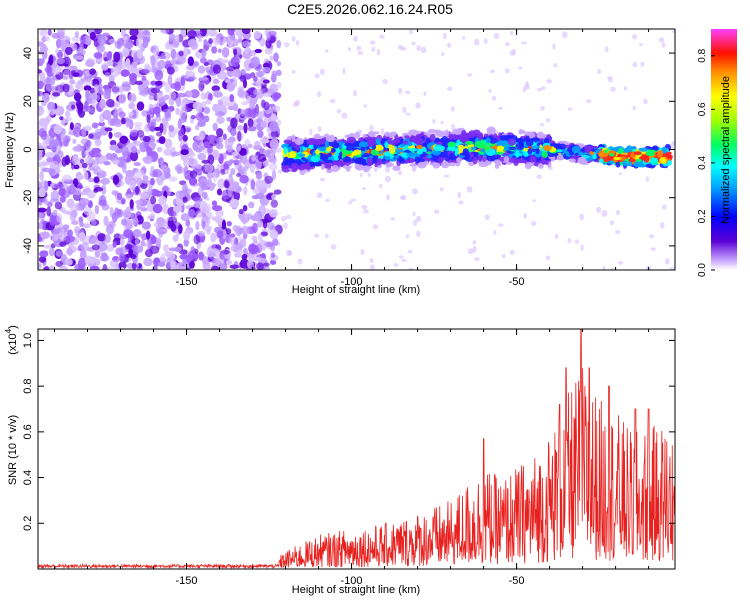 The width and height of the screenshot is (750, 600). I want to click on colorbar-tick-label: 0.0, so click(702, 270).